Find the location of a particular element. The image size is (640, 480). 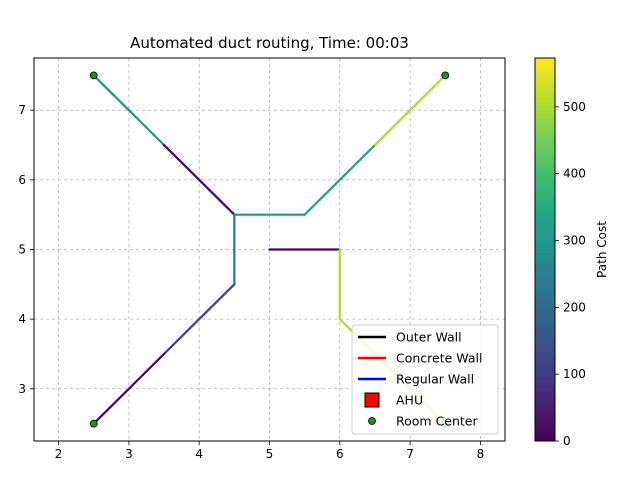

chart-title: Automated duct routing, Time: 00:03 is located at coordinates (269, 43).